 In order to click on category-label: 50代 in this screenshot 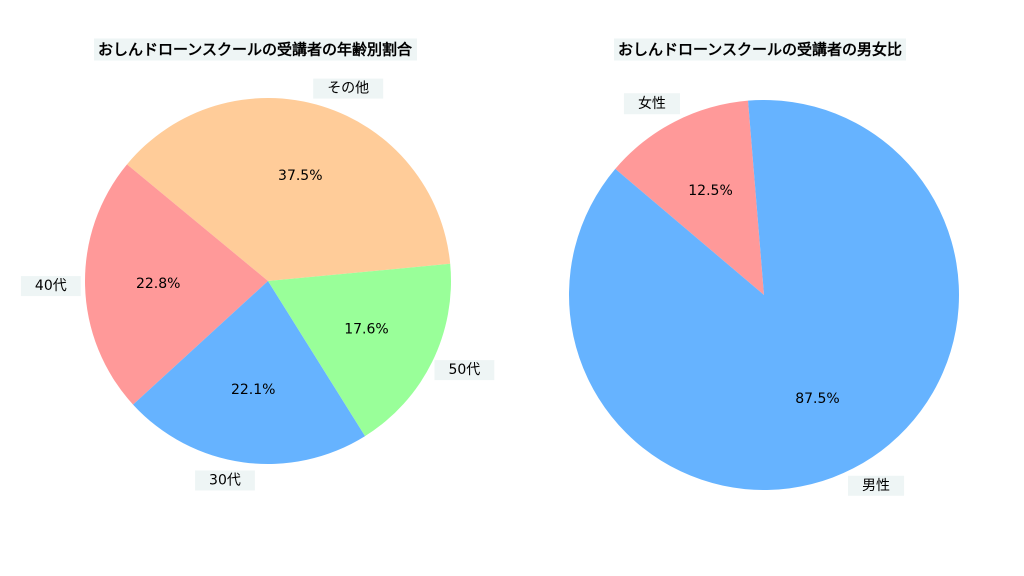, I will do `click(464, 370)`.